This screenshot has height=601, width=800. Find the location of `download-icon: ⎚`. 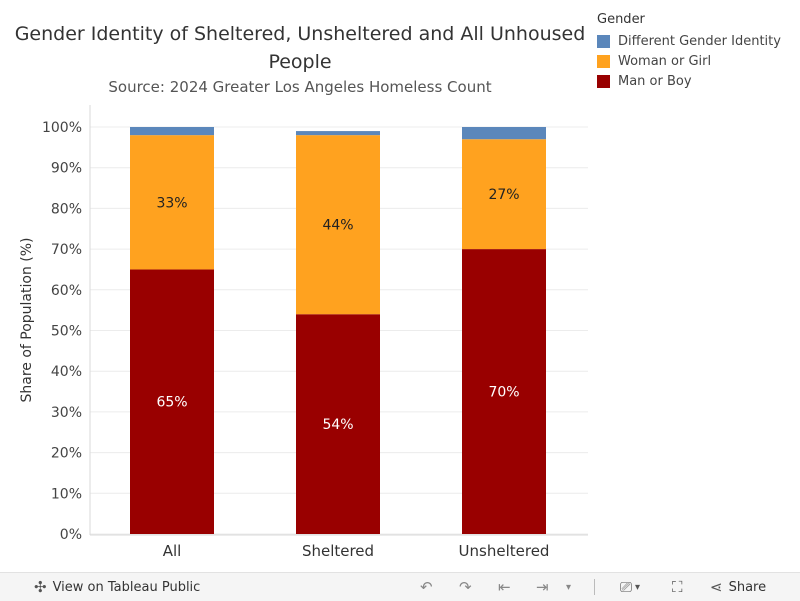

download-icon: ⎚ is located at coordinates (626, 587).